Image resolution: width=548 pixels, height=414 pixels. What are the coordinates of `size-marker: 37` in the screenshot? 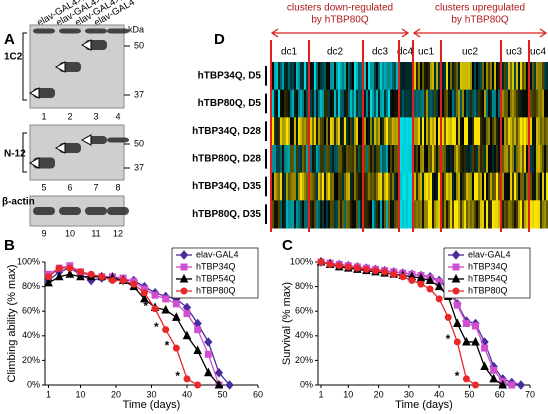 It's located at (139, 167).